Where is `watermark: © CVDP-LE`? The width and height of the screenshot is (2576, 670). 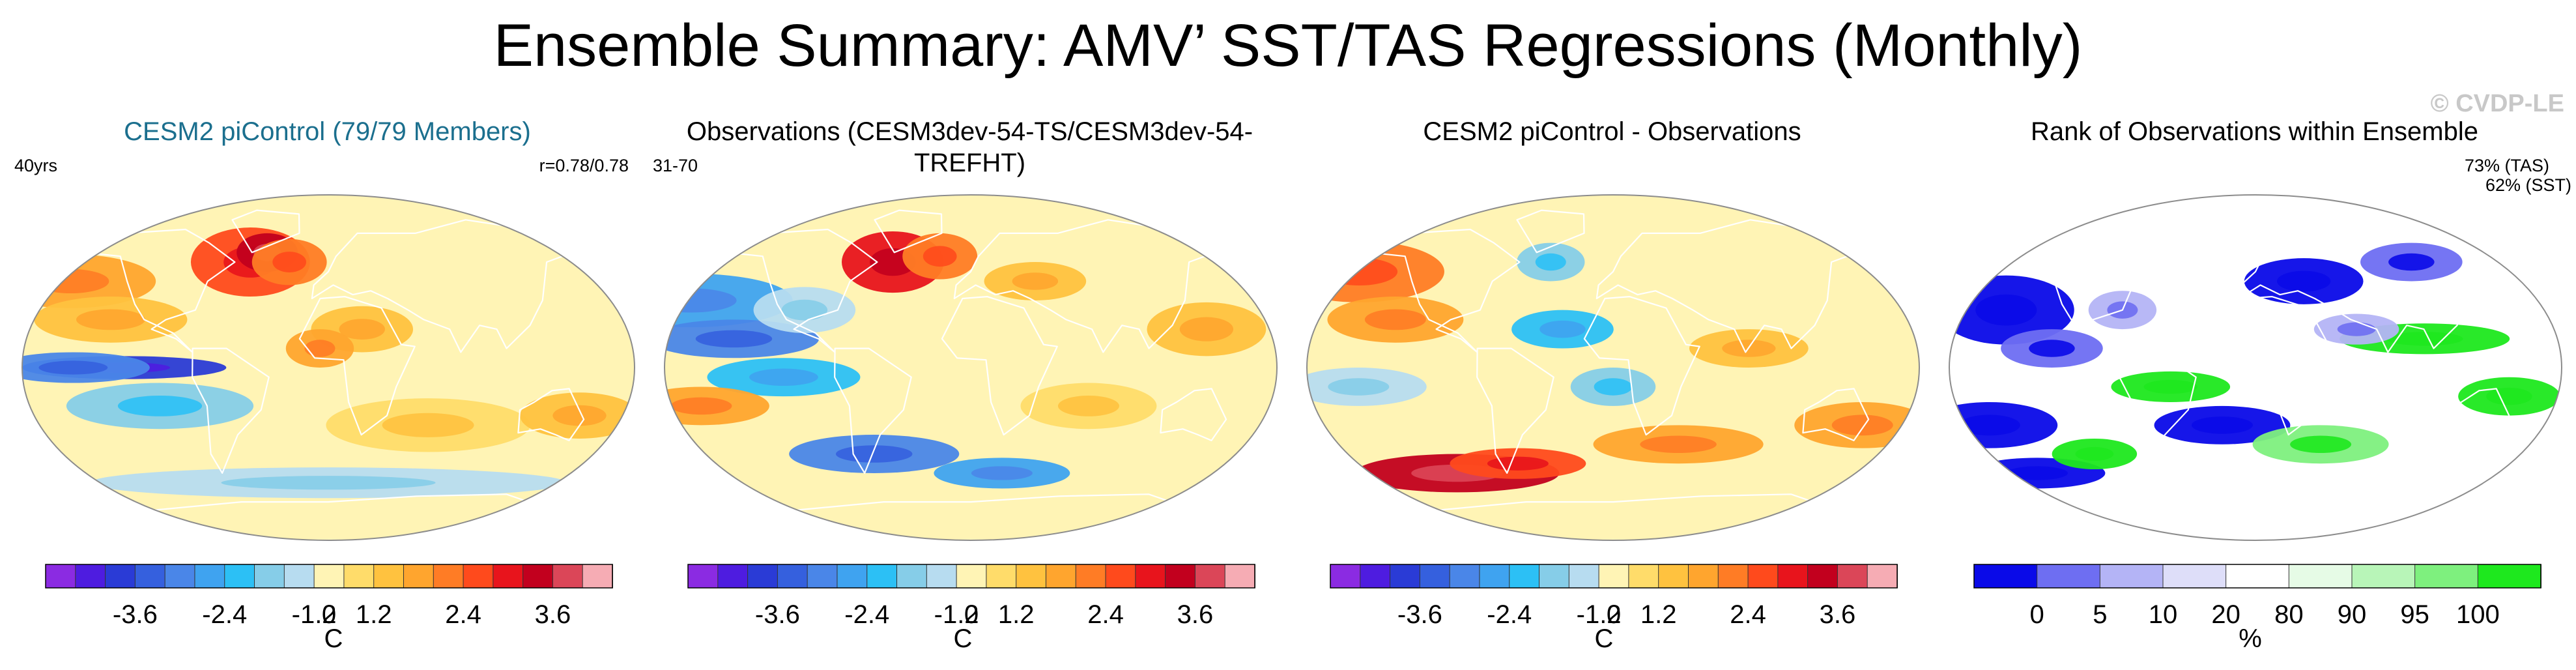 watermark: © CVDP-LE is located at coordinates (2497, 103).